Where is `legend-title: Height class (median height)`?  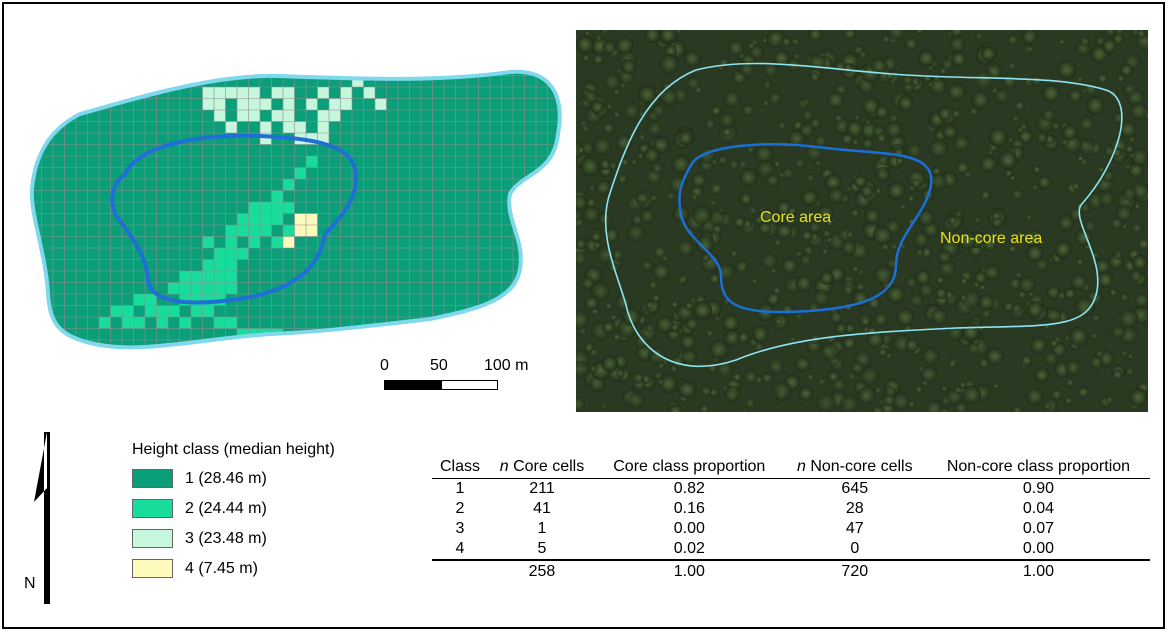
legend-title: Height class (median height) is located at coordinates (233, 449).